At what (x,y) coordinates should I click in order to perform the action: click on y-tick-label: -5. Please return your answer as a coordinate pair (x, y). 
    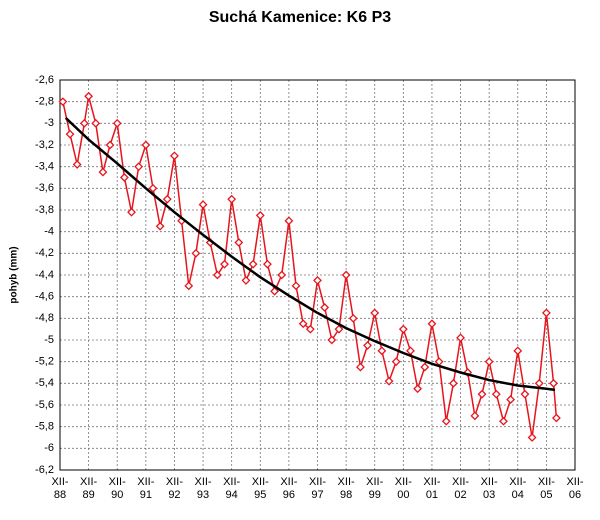
    Looking at the image, I should click on (49, 340).